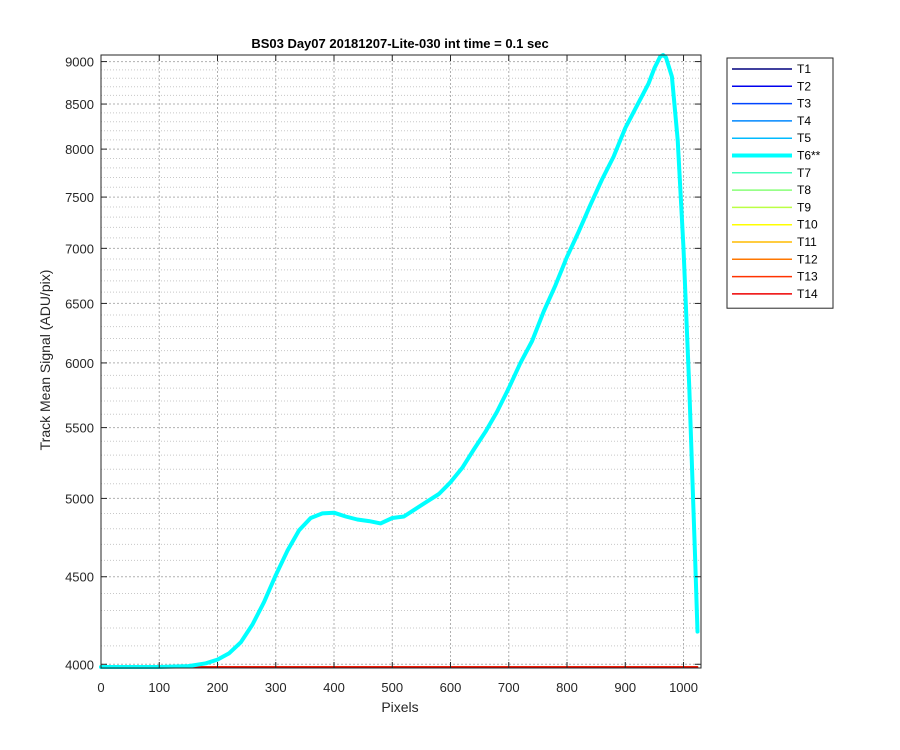 This screenshot has height=750, width=900. Describe the element at coordinates (567, 687) in the screenshot. I see `x-tick-label: 800` at that location.